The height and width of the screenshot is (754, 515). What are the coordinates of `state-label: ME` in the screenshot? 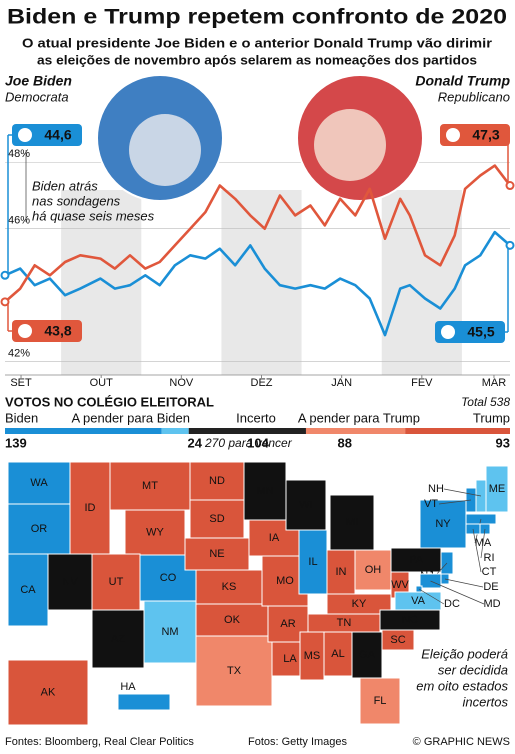 It's located at (497, 489).